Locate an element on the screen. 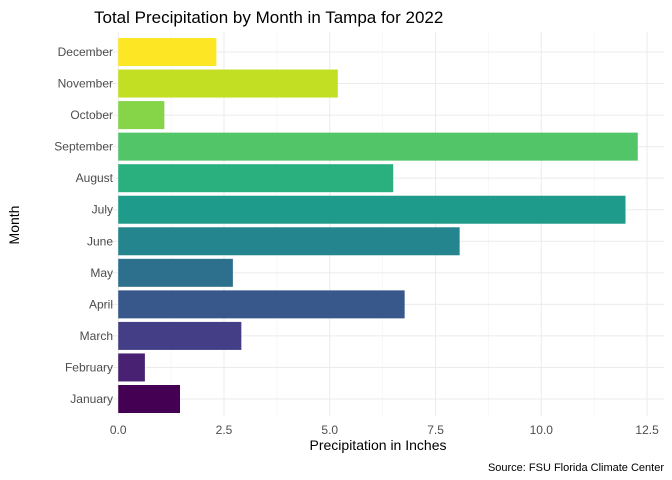  y-axis-title: Month is located at coordinates (14, 225).